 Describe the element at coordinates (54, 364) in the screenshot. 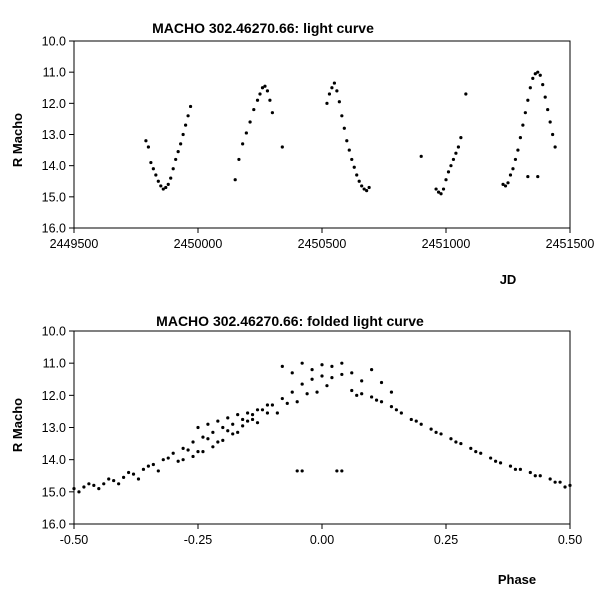

I see `y-tick-label: 11.0` at that location.